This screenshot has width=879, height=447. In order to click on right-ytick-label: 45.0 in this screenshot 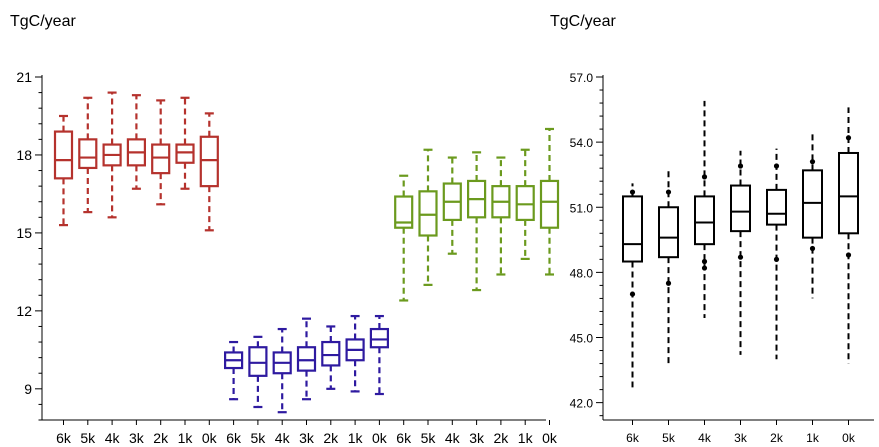, I will do `click(582, 339)`.